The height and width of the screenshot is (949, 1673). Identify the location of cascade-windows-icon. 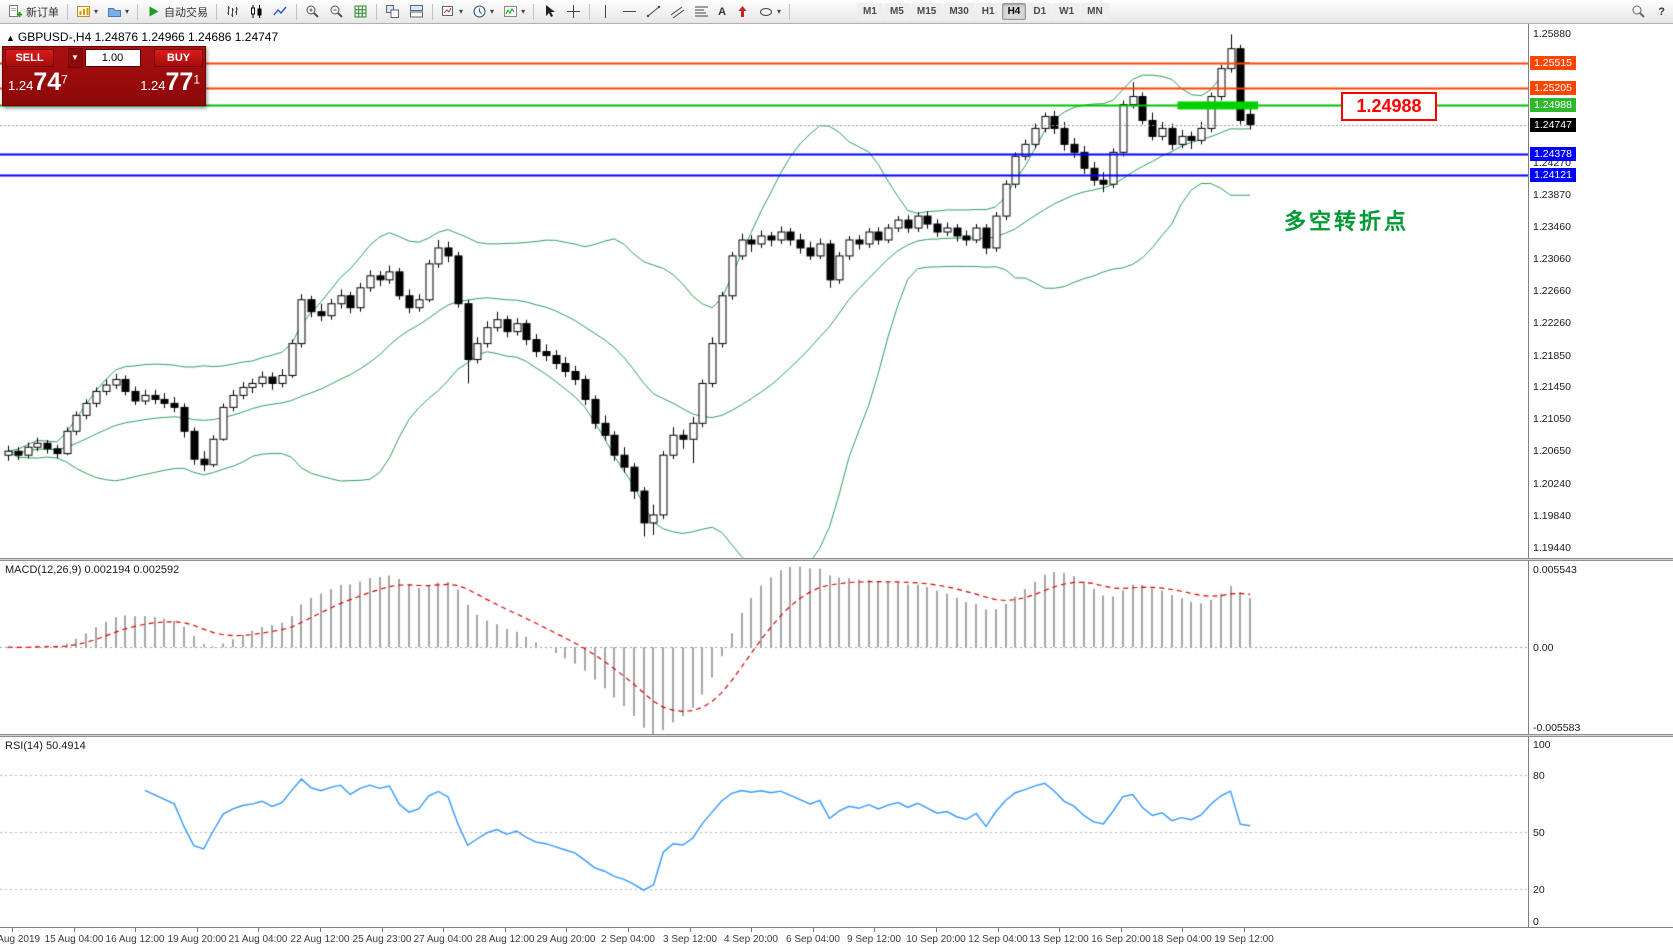
(416, 11).